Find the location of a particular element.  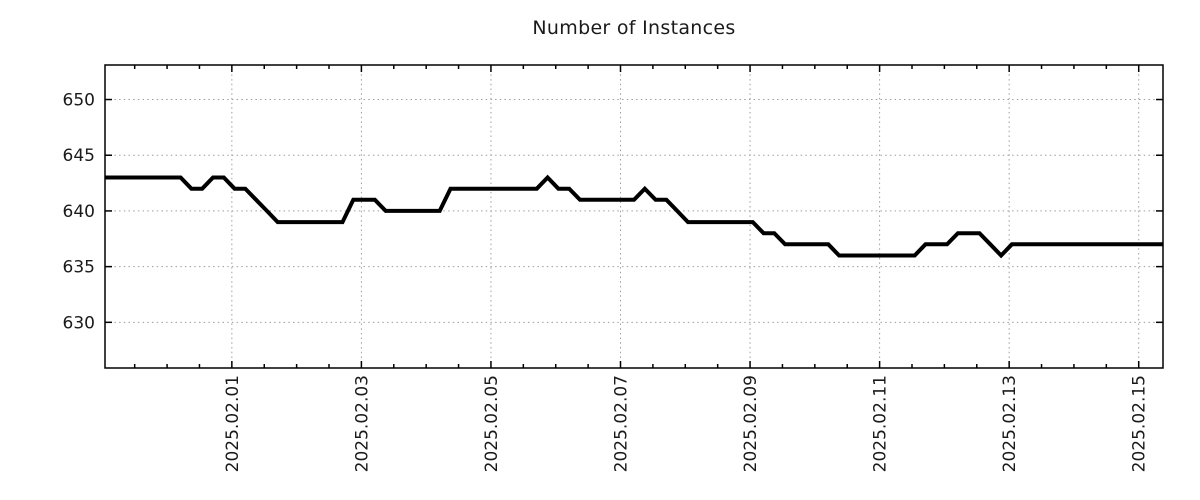

data-series-line is located at coordinates (634, 216).